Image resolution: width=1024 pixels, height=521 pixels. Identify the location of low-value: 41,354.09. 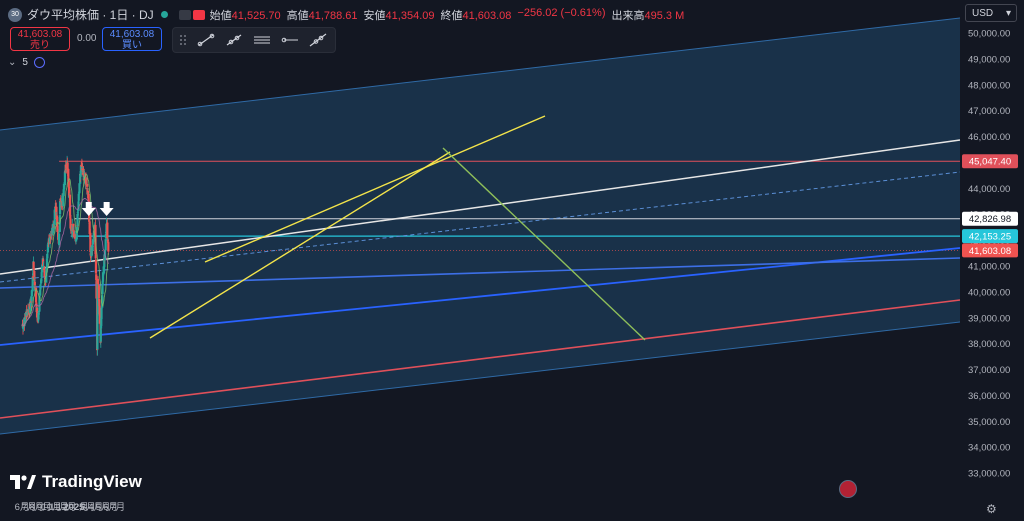
(410, 15).